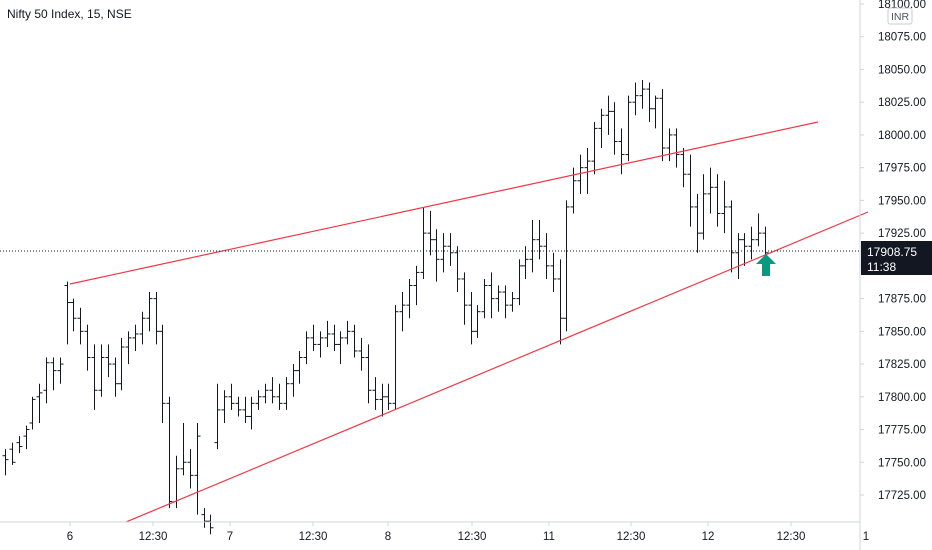  What do you see at coordinates (902, 496) in the screenshot?
I see `y-tick-label: 17725.00` at bounding box center [902, 496].